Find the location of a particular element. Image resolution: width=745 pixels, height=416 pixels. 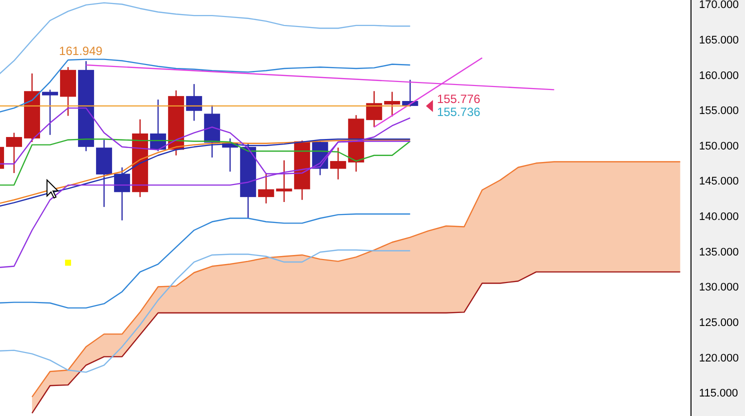

y-tick-label: 140.000 is located at coordinates (719, 217).